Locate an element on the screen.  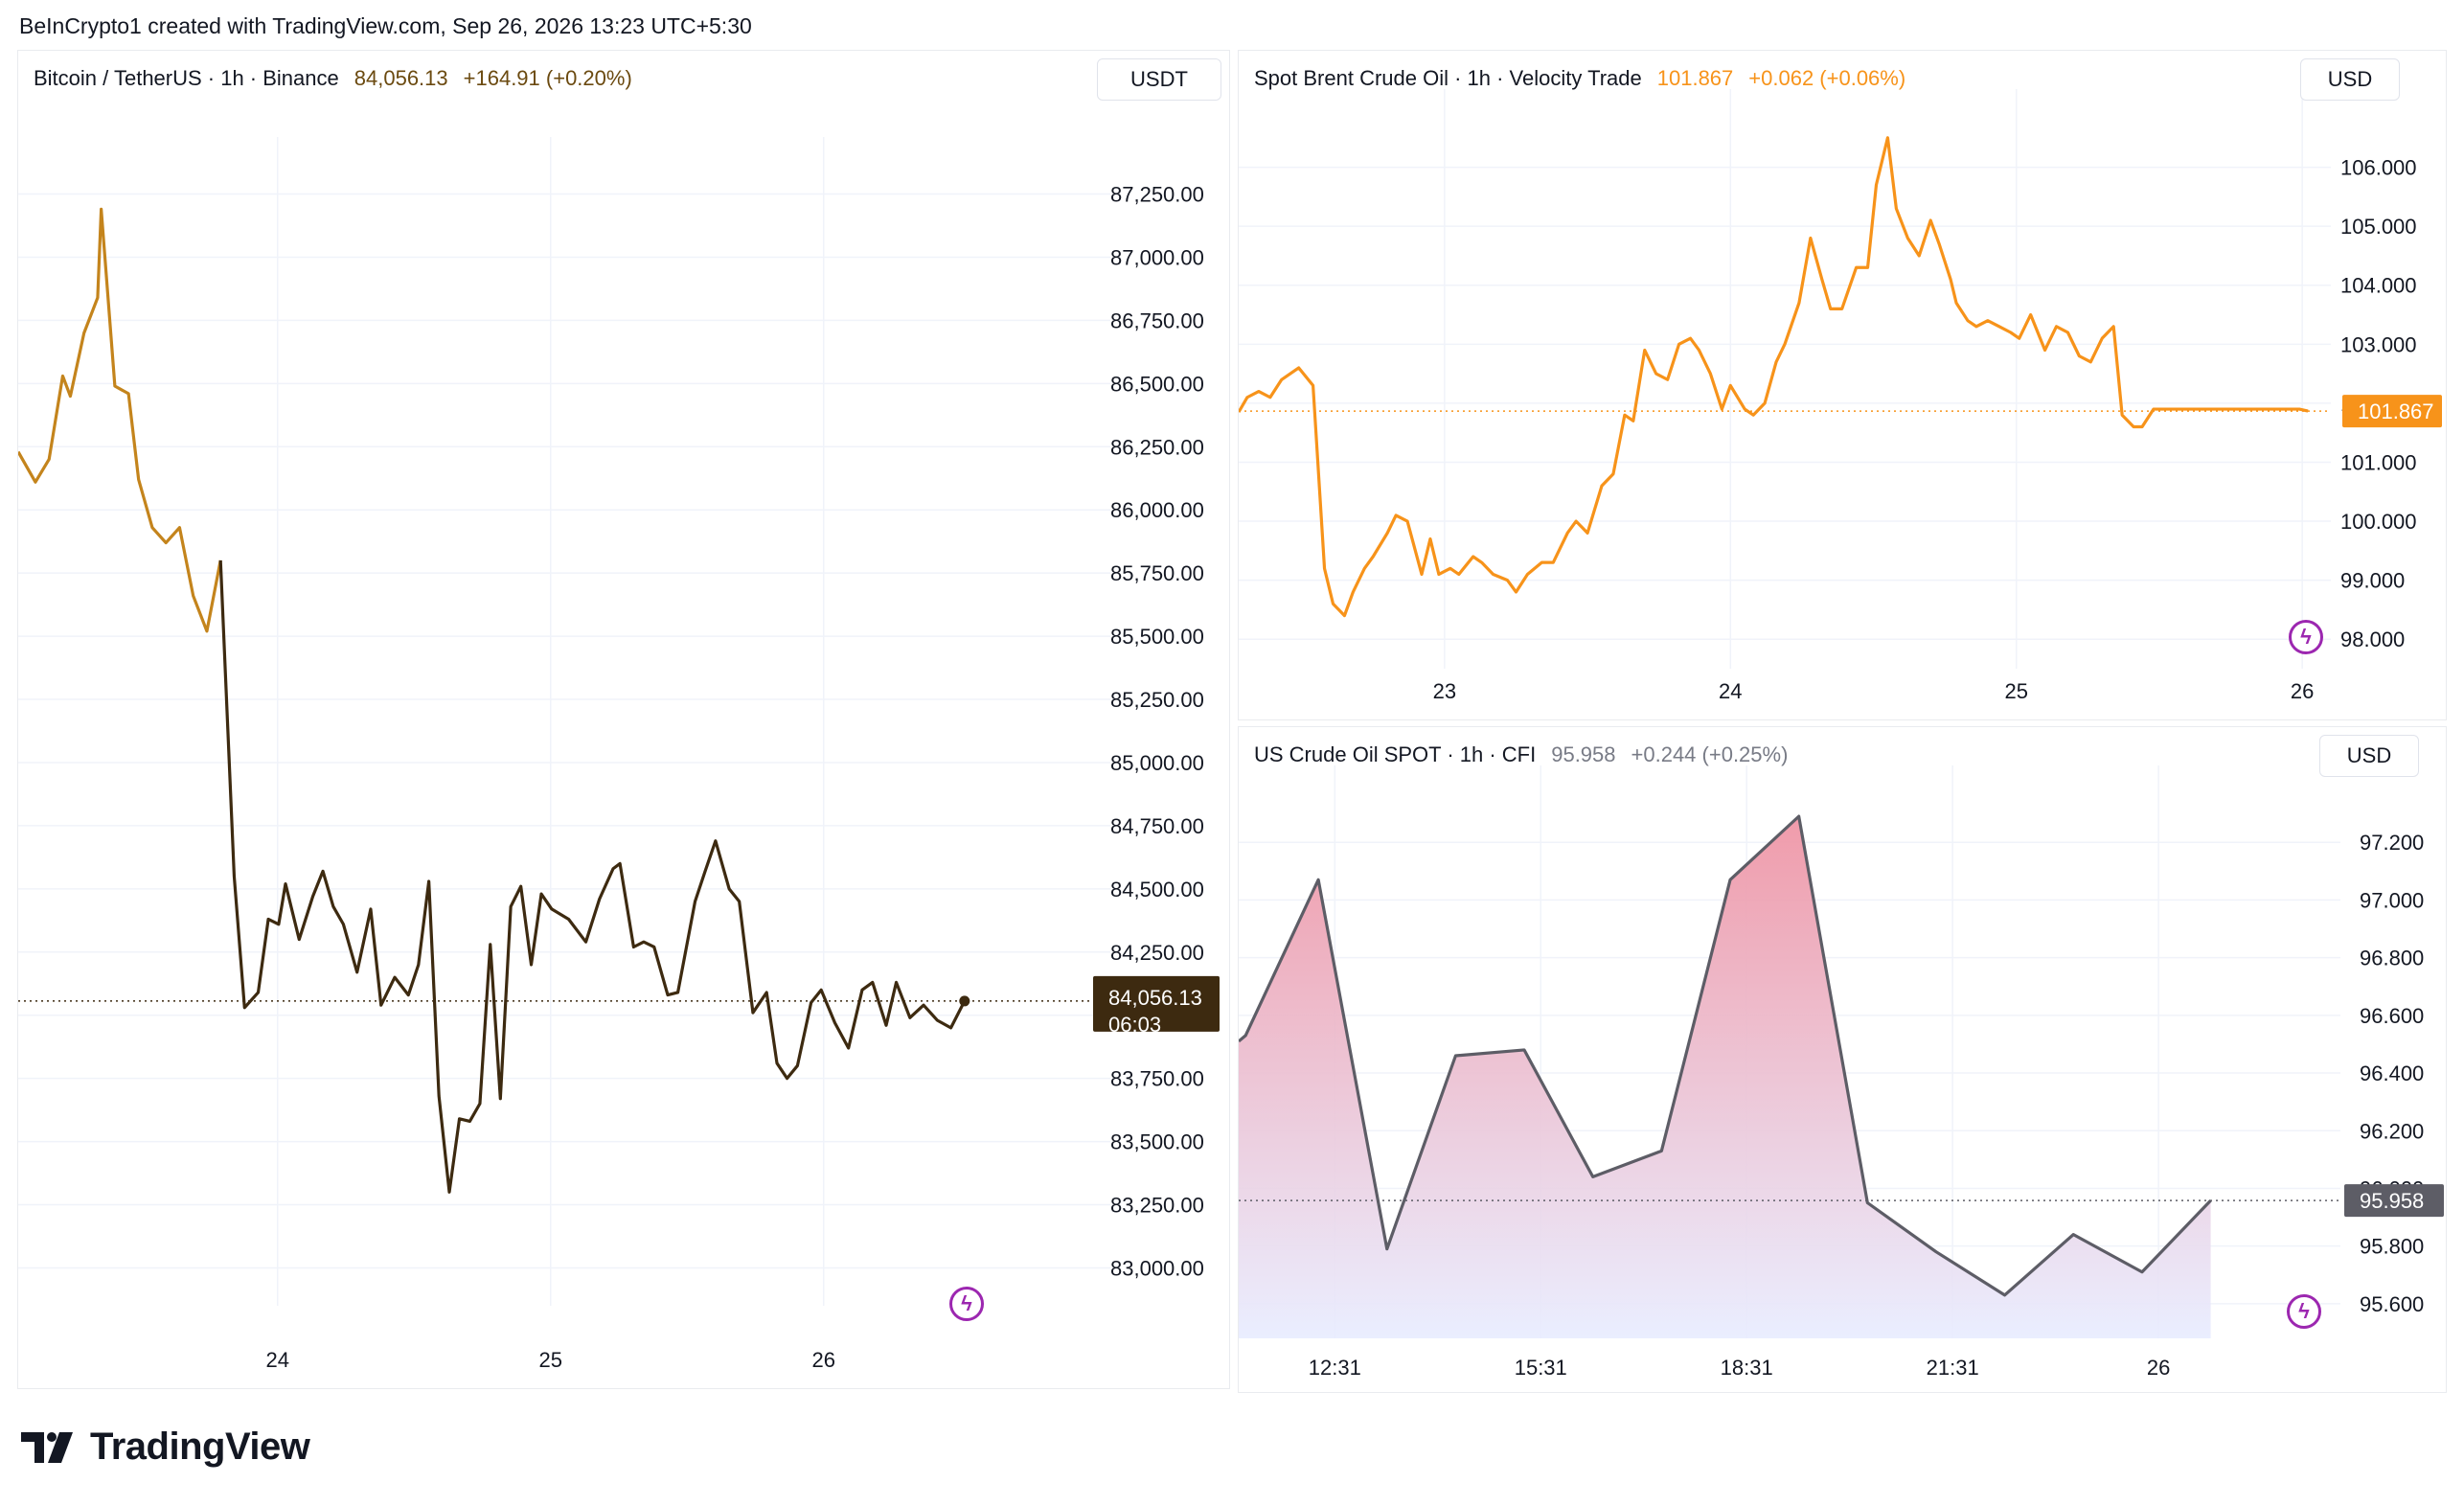
x-tick-label: 18:31 is located at coordinates (1747, 1368).